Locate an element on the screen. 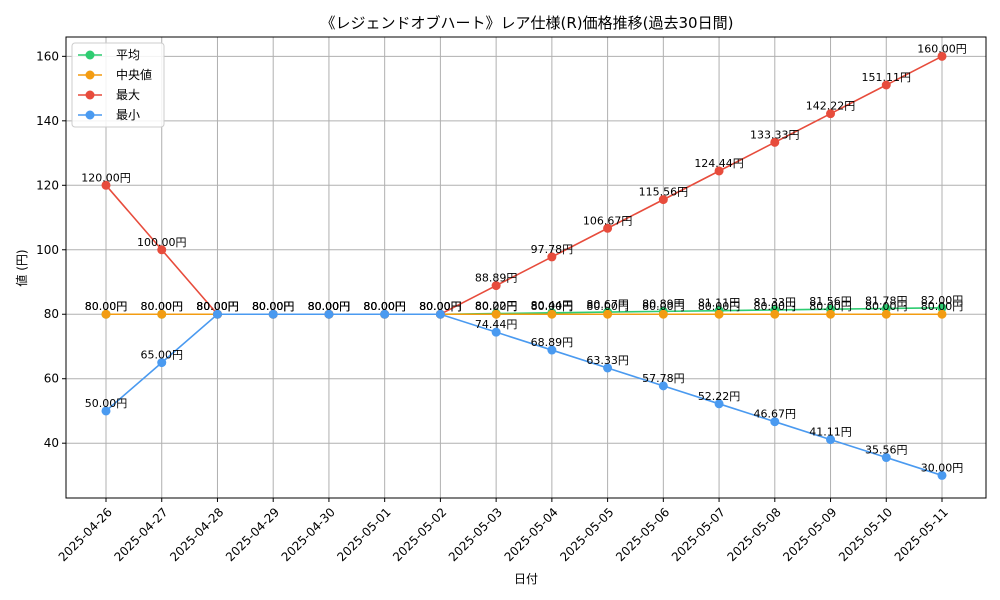 The height and width of the screenshot is (600, 1000). data-label: 63.33円 is located at coordinates (607, 360).